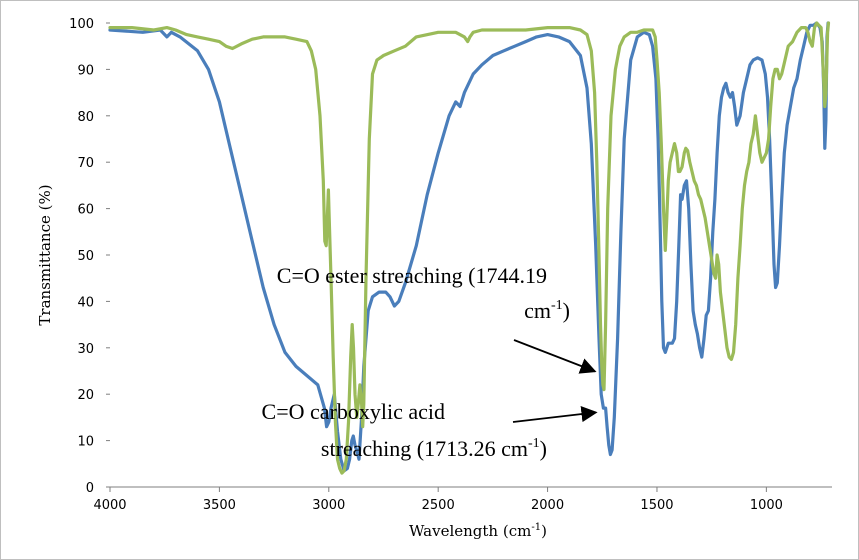 The height and width of the screenshot is (560, 859). What do you see at coordinates (109, 505) in the screenshot?
I see `x-tick-label: 4000` at bounding box center [109, 505].